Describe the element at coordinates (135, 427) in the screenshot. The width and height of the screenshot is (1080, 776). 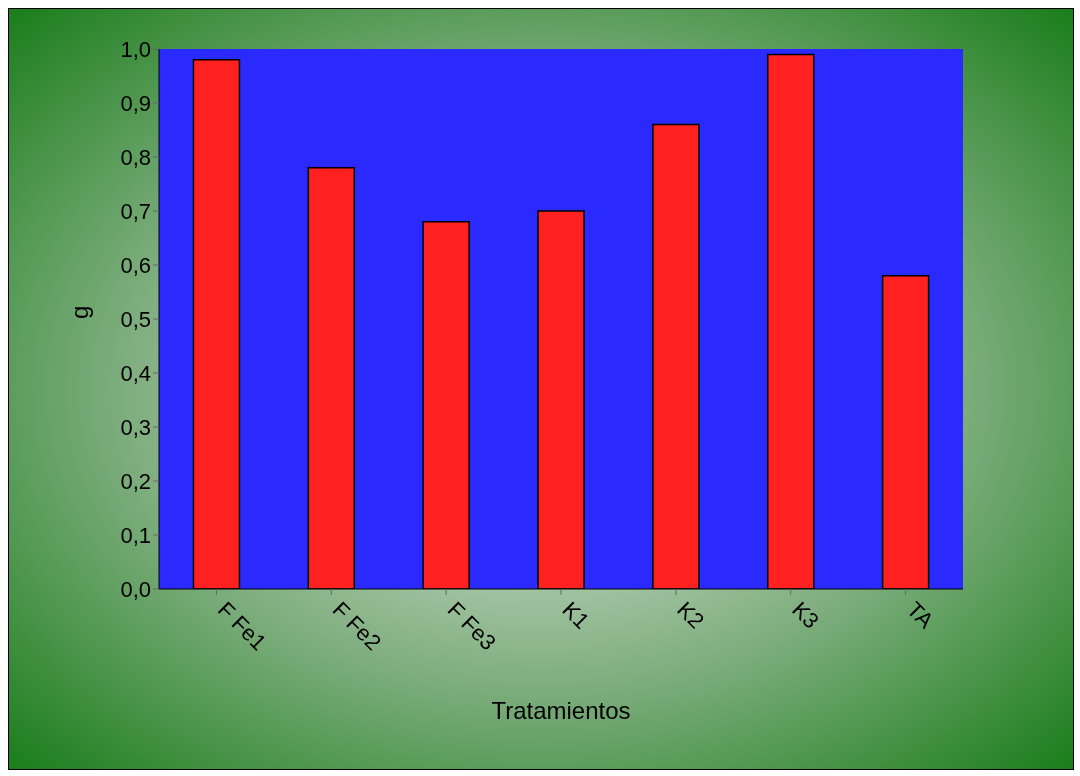
I see `y-tick-label: 0,3` at that location.